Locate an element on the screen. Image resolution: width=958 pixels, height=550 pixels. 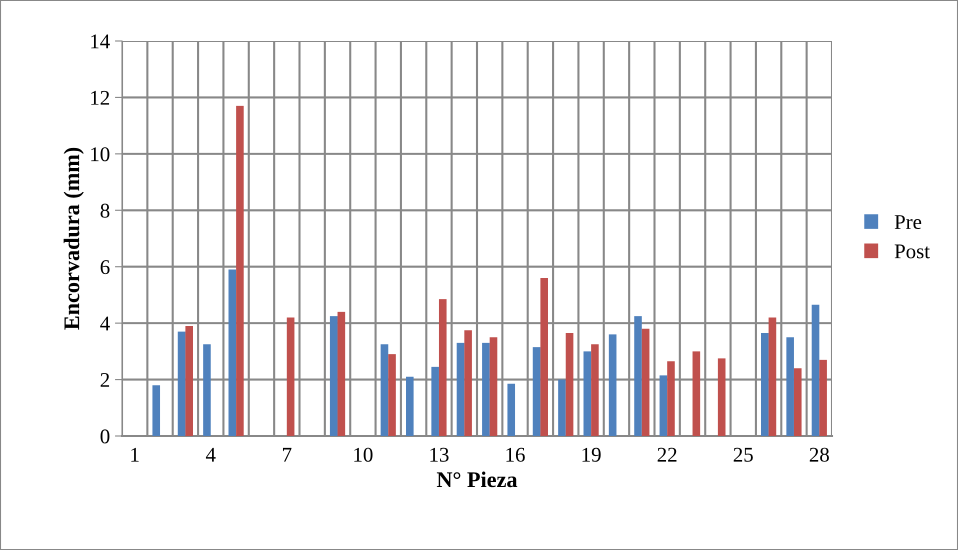
y-tick-label: 12 is located at coordinates (100, 97).